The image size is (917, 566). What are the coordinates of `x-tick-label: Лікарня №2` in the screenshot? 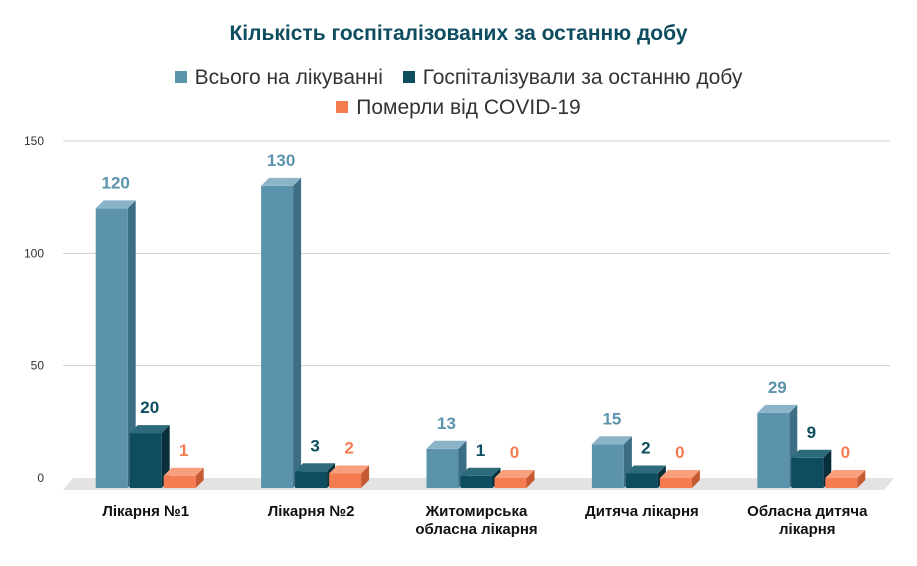 It's located at (311, 511).